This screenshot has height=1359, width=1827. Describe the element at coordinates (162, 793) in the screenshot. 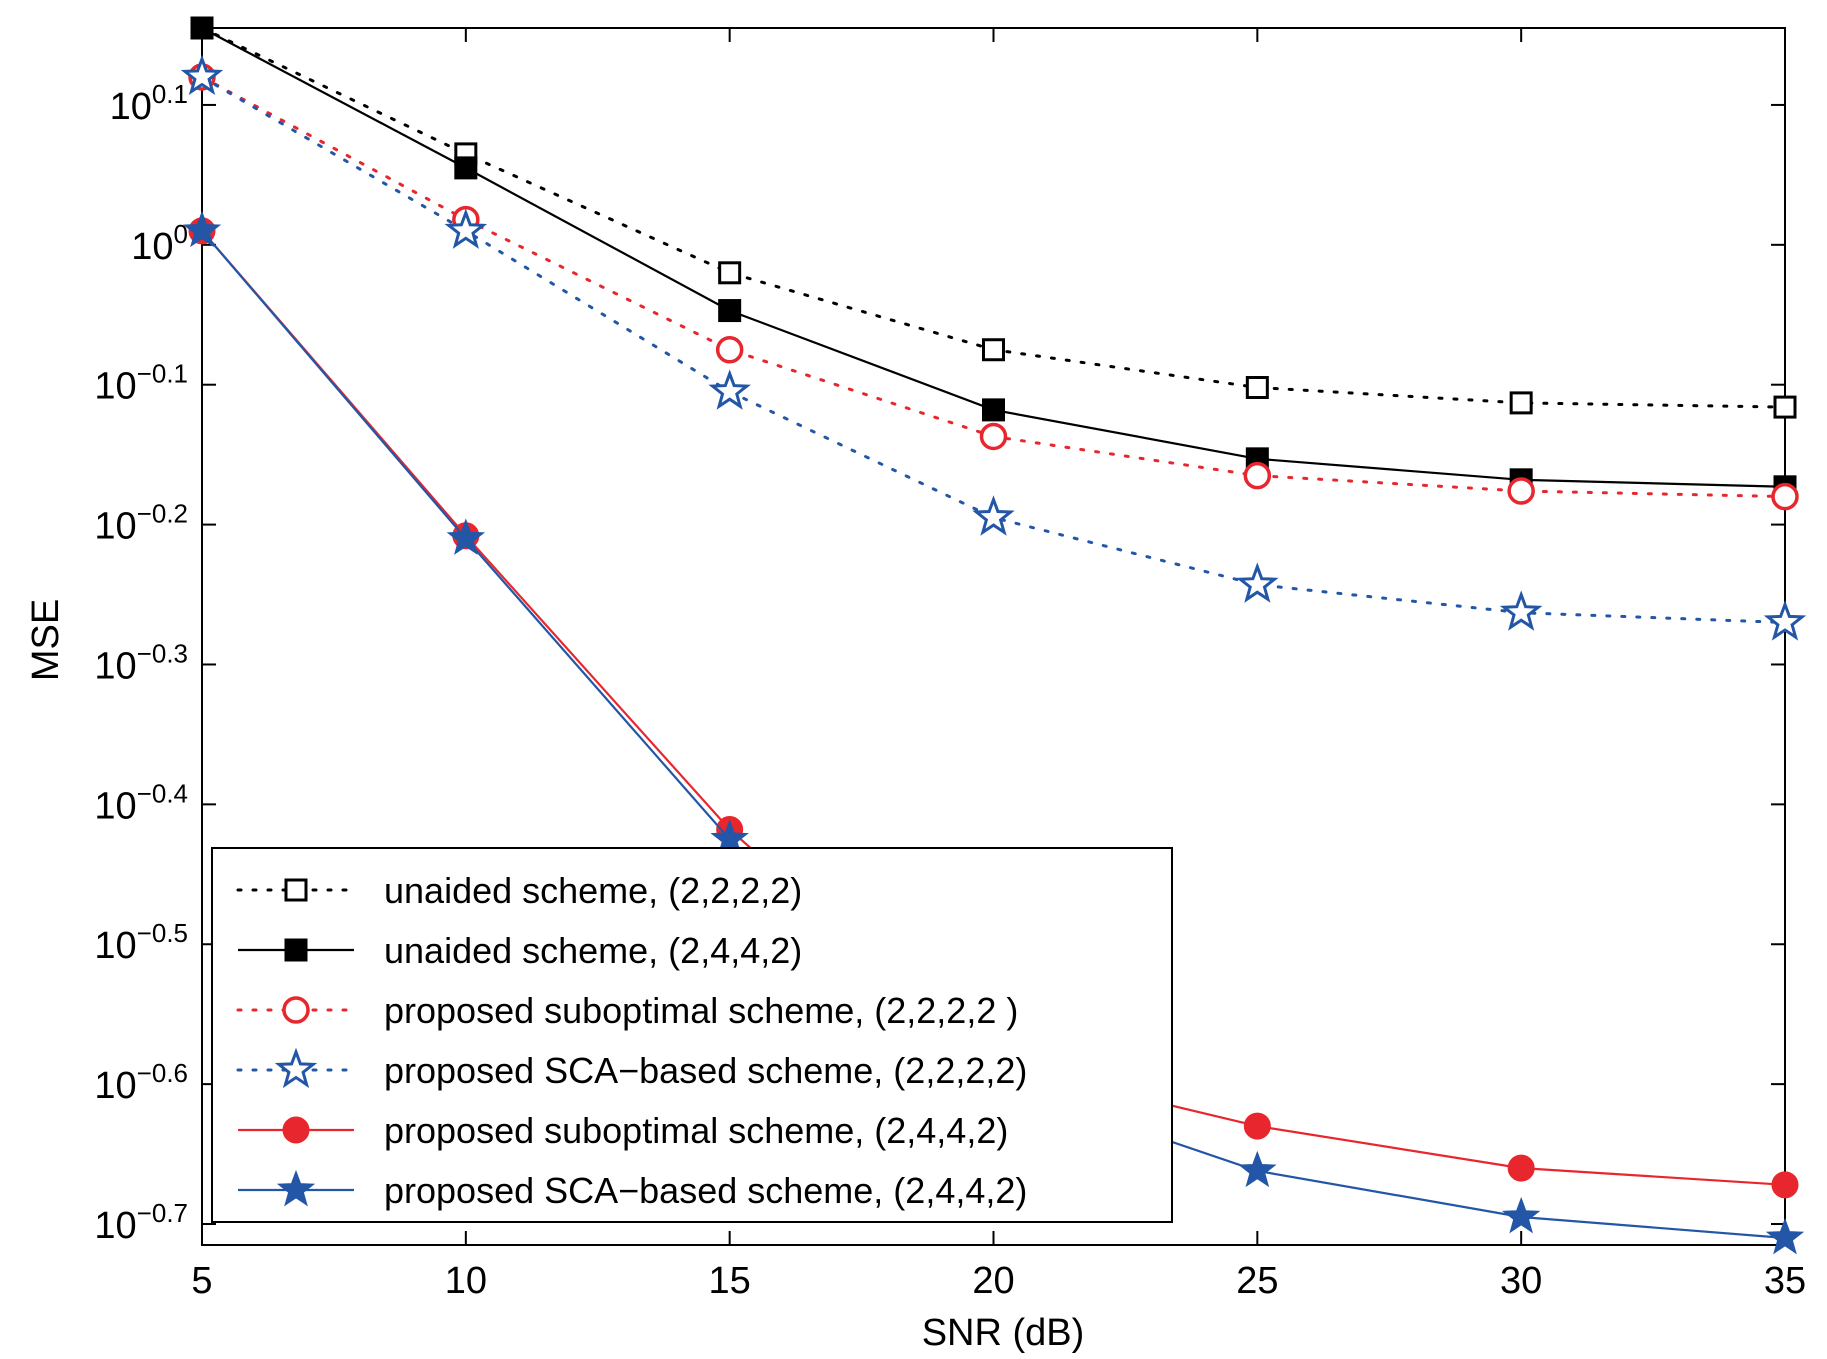

I see `y-tick-exponent: −0.4` at that location.